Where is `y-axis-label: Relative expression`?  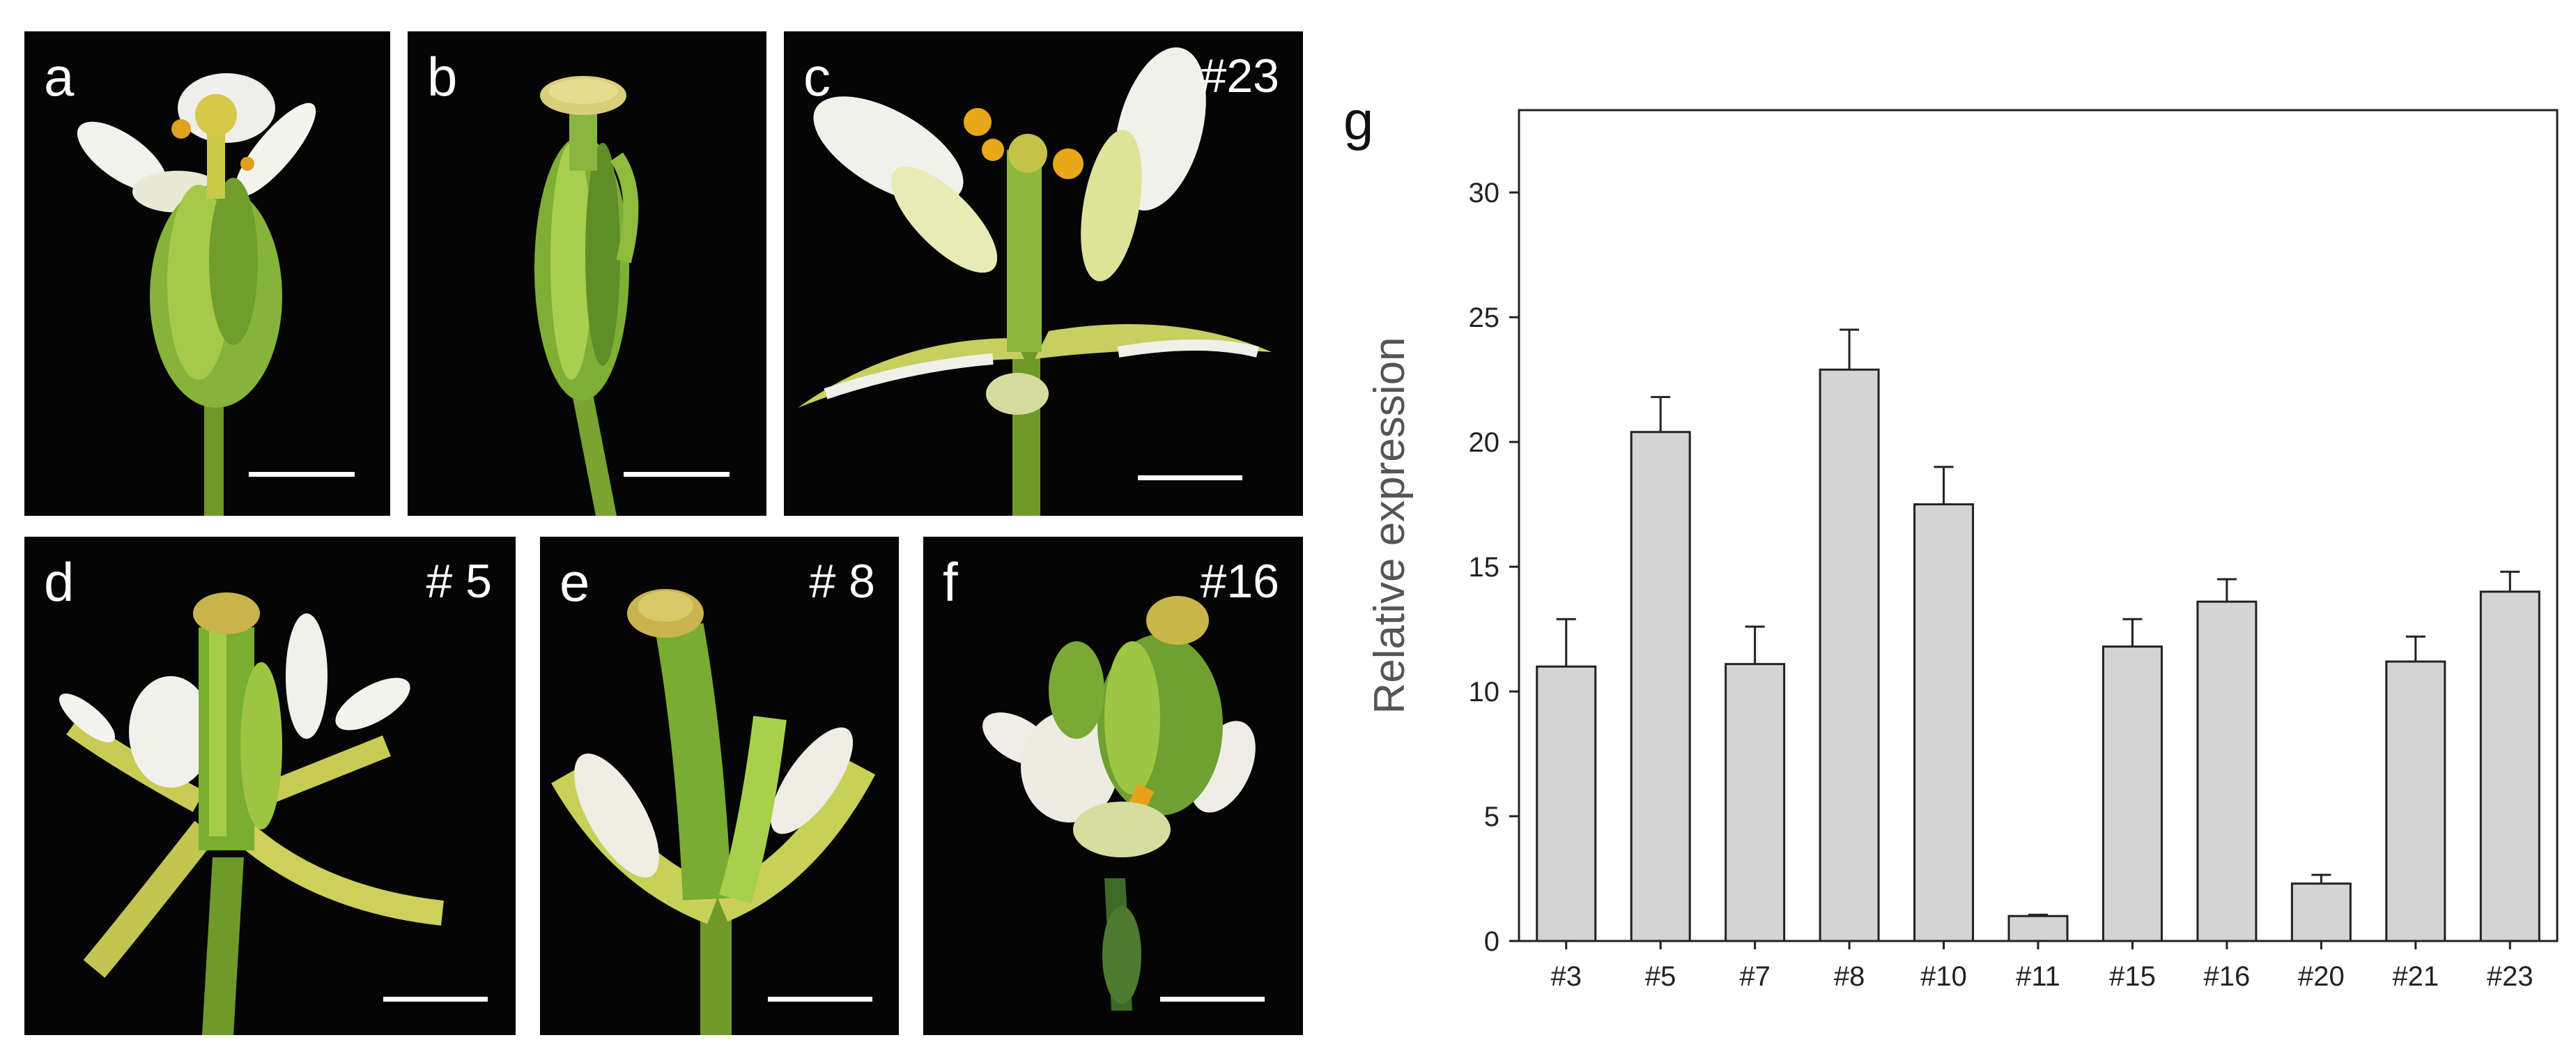 y-axis-label: Relative expression is located at coordinates (1390, 525).